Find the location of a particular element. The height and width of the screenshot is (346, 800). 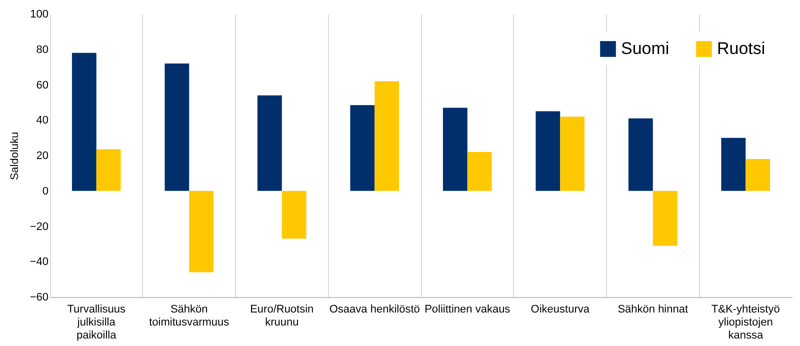

legend-label: Ruotsi is located at coordinates (741, 48).